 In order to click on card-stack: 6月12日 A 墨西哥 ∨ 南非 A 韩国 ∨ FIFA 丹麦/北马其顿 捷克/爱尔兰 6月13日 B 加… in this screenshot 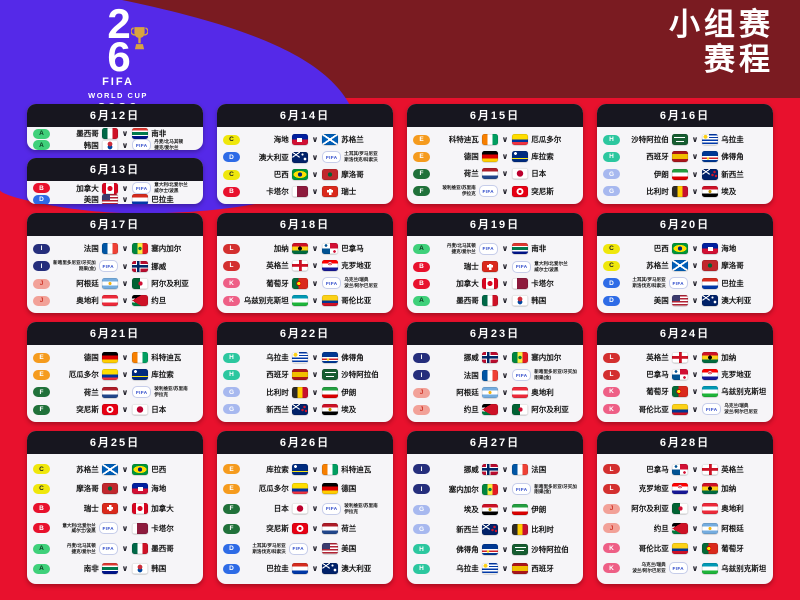, I will do `click(115, 154)`.